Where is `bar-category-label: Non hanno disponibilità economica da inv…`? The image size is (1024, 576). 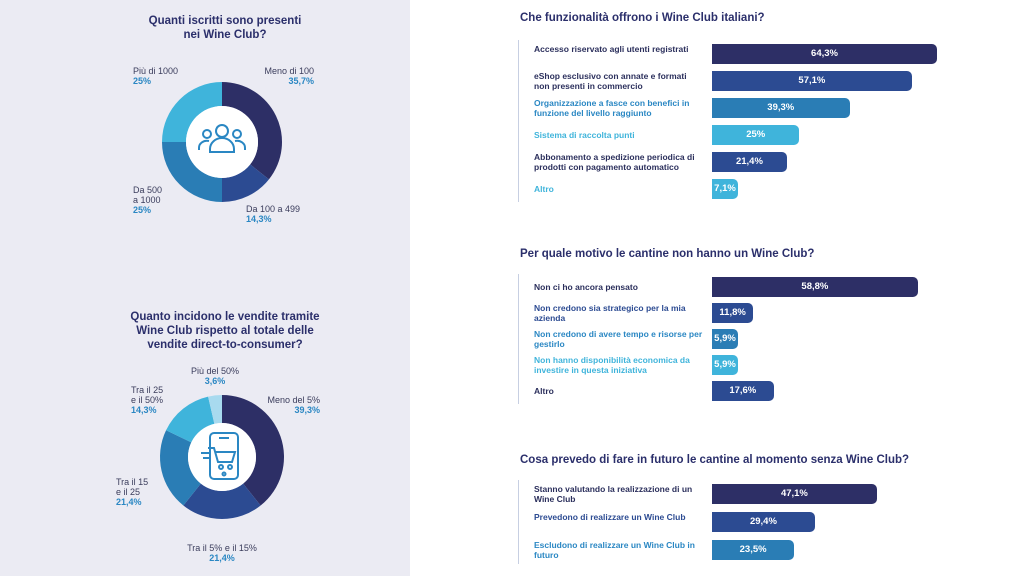
bar-category-label: Non hanno disponibilità economica da inv… is located at coordinates (612, 365).